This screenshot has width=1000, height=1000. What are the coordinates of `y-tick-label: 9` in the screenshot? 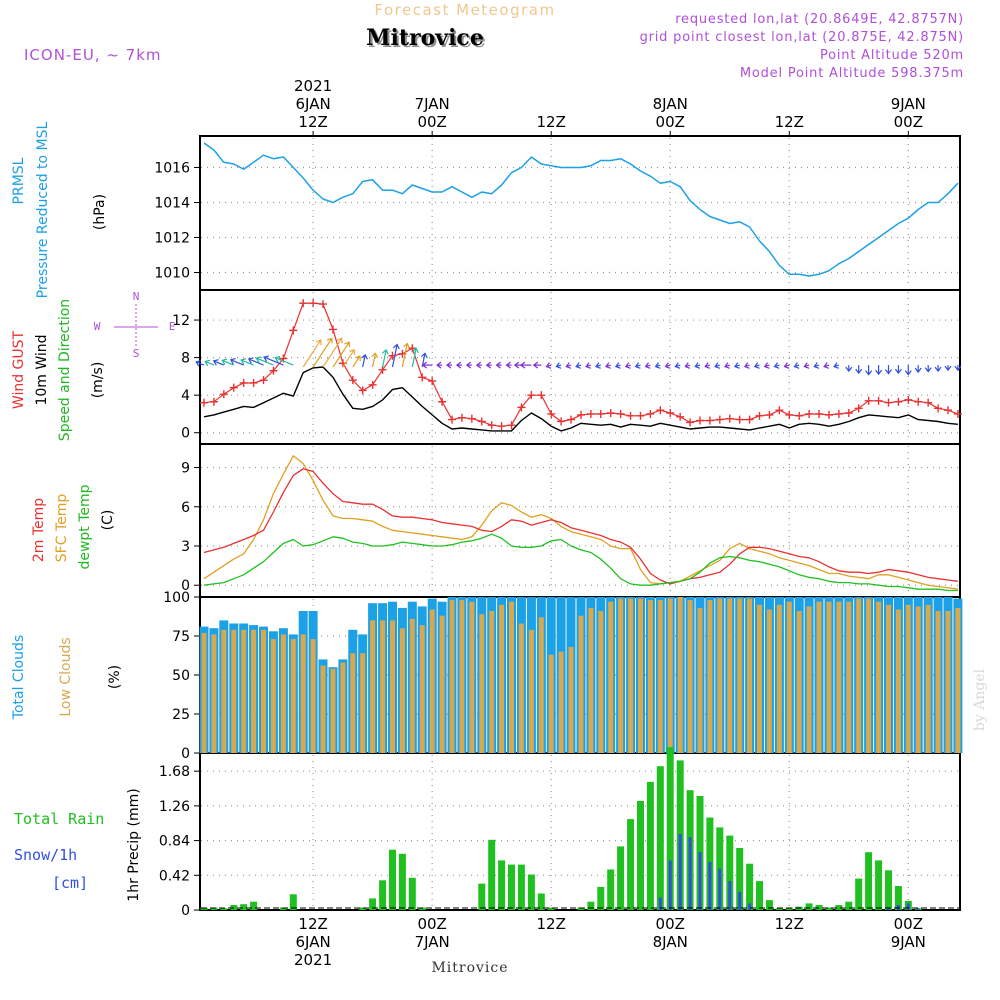 It's located at (185, 469).